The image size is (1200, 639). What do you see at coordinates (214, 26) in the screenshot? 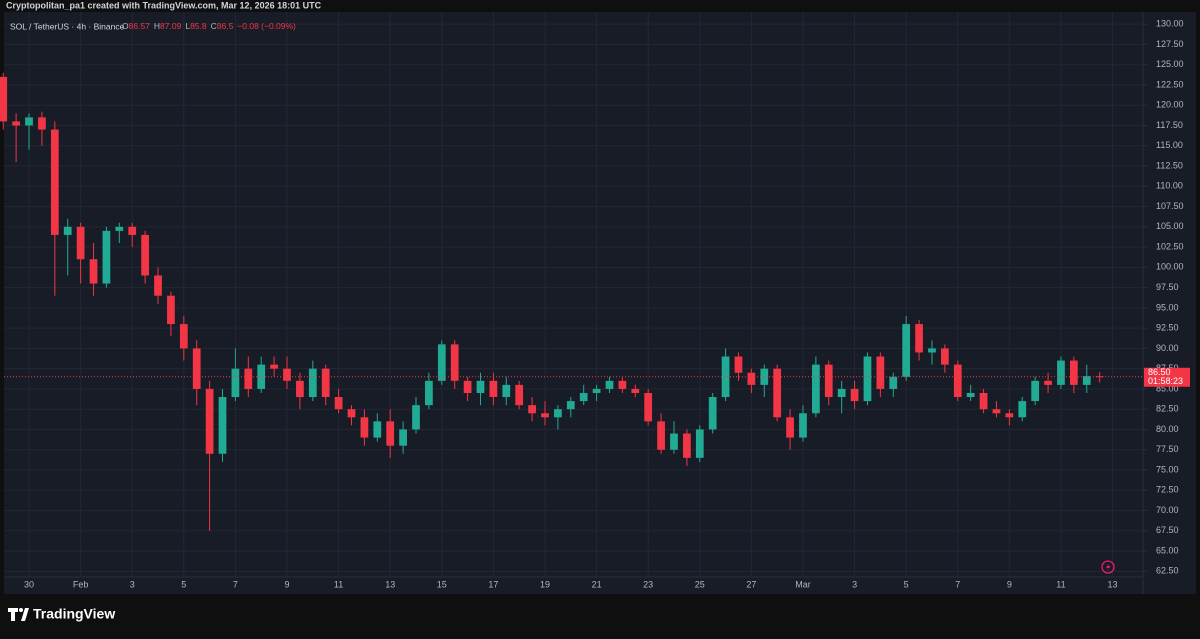
I see `c-label: C` at bounding box center [214, 26].